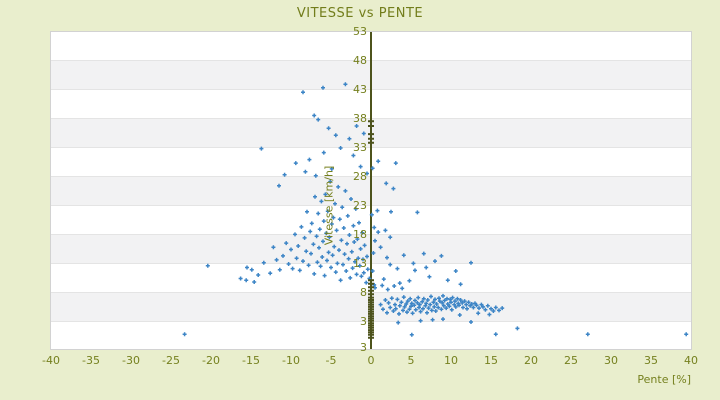  What do you see at coordinates (360, 263) in the screenshot?
I see `y-tick-label: 13` at bounding box center [360, 263].